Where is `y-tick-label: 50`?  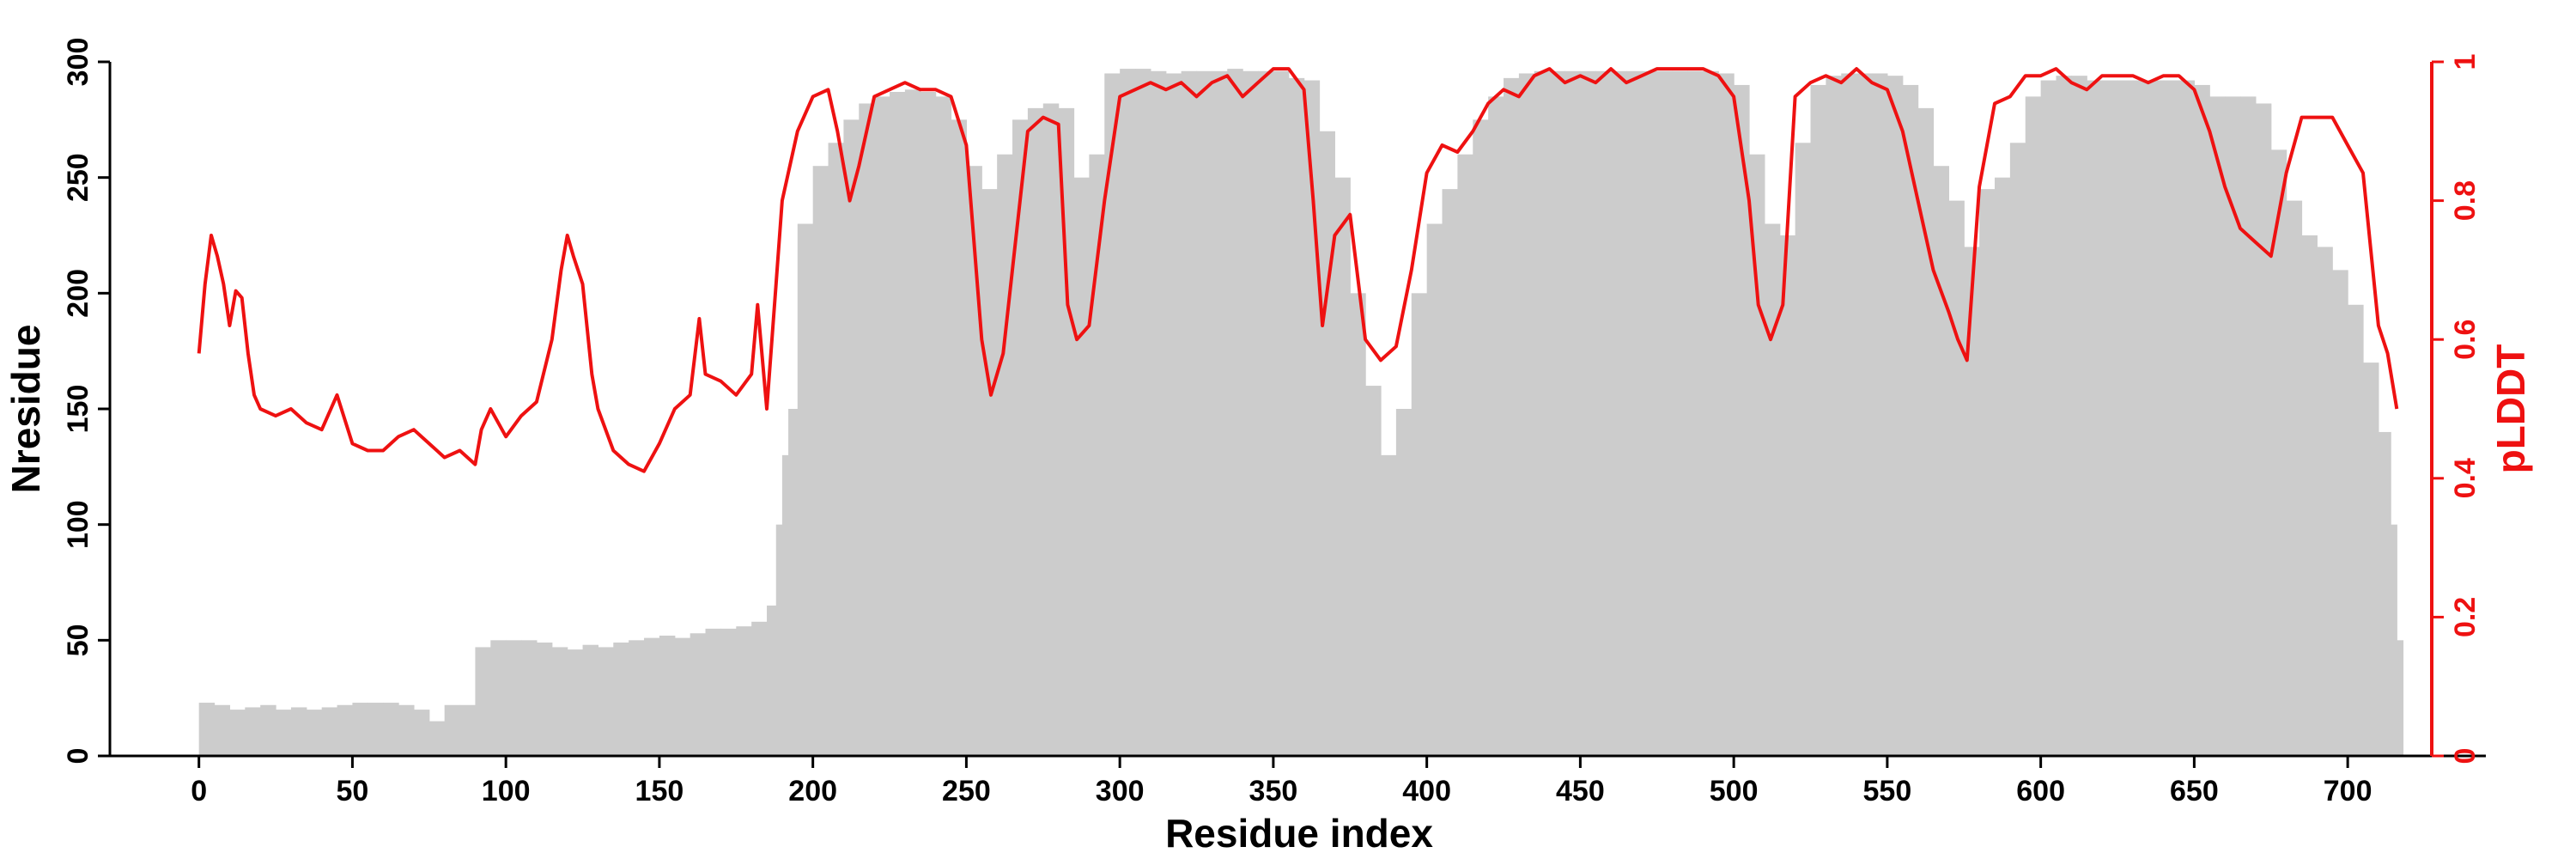
y-tick-label: 50 is located at coordinates (78, 640).